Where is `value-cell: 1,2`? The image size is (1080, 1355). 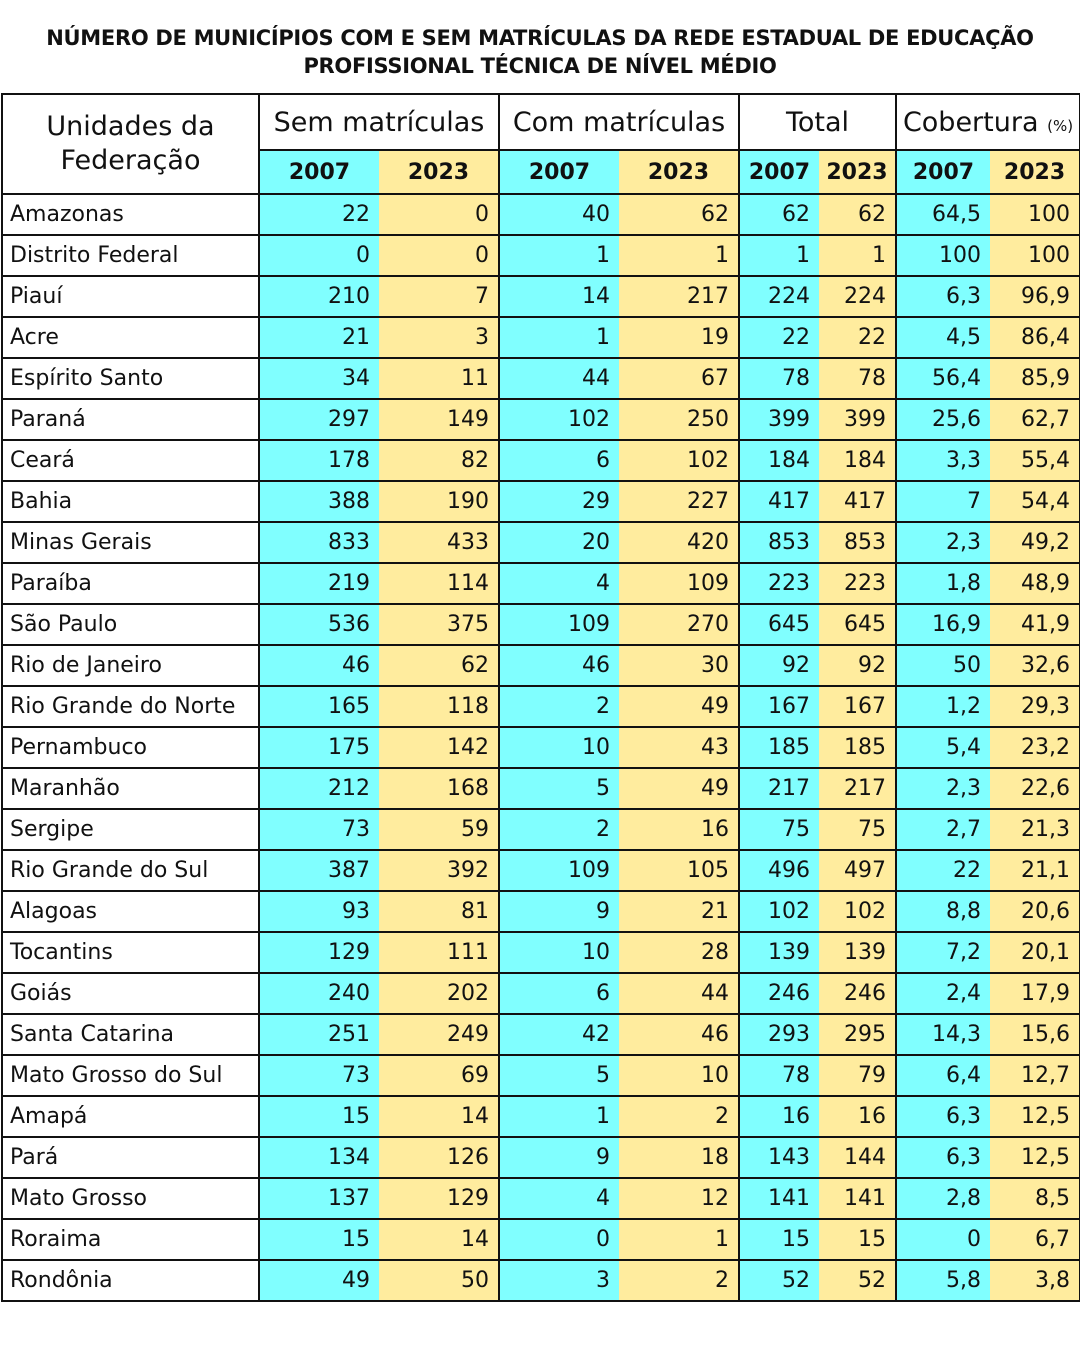
value-cell: 1,2 is located at coordinates (942, 706).